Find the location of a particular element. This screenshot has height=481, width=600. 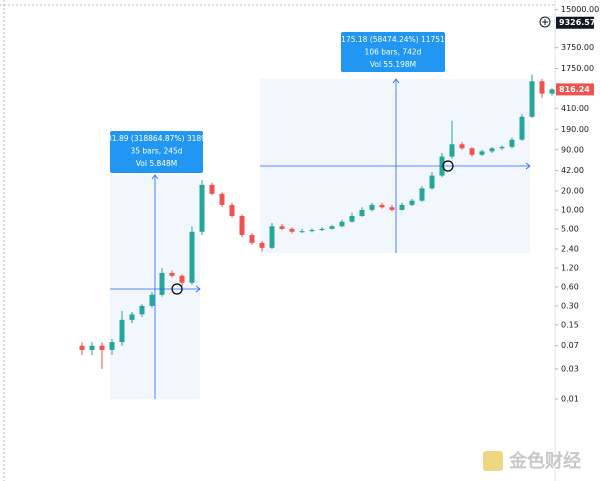

price-label: 816.24 is located at coordinates (574, 89).